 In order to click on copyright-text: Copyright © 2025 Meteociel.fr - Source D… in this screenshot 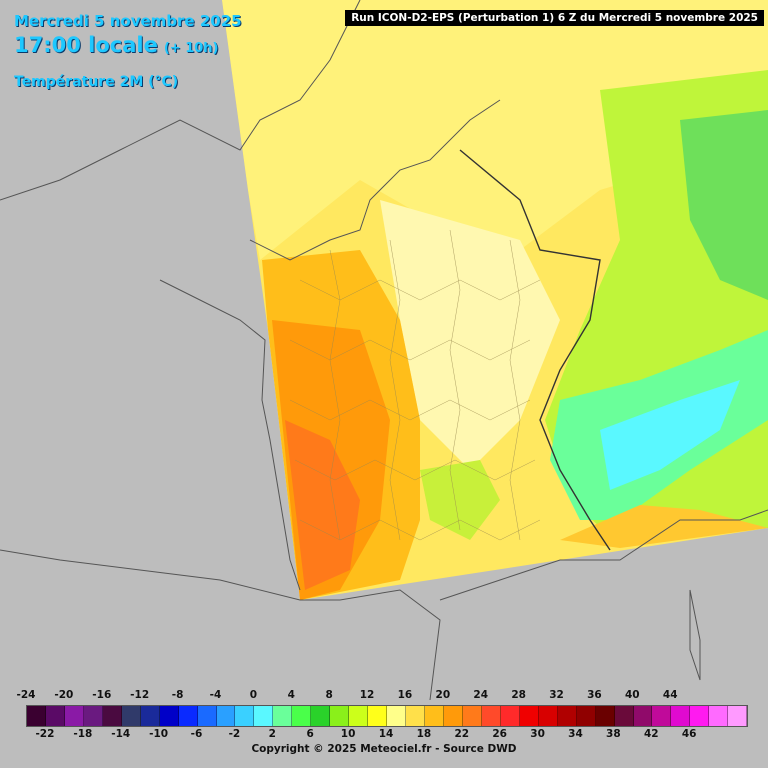, I will do `click(384, 749)`.